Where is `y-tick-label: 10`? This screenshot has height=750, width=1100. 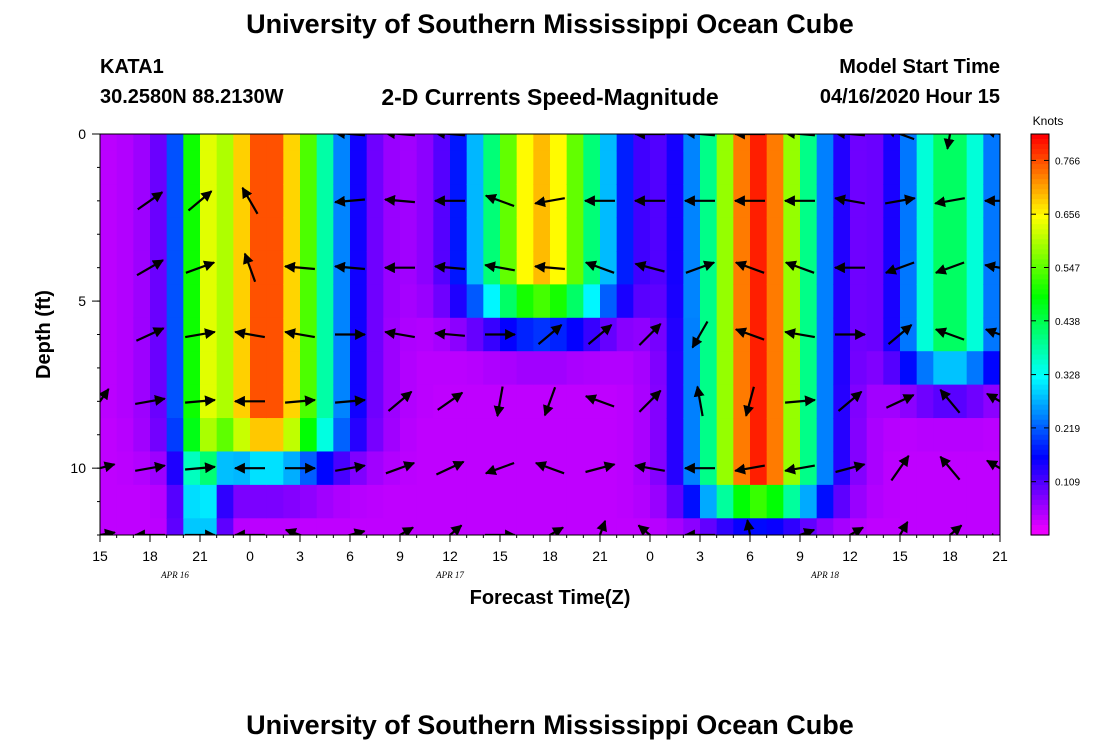 y-tick-label: 10 is located at coordinates (78, 468).